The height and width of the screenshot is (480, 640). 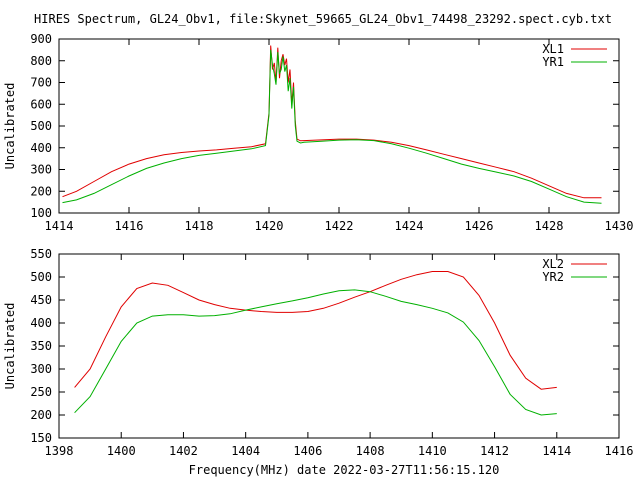 What do you see at coordinates (307, 451) in the screenshot?
I see `x-tick-label: 1406` at bounding box center [307, 451].